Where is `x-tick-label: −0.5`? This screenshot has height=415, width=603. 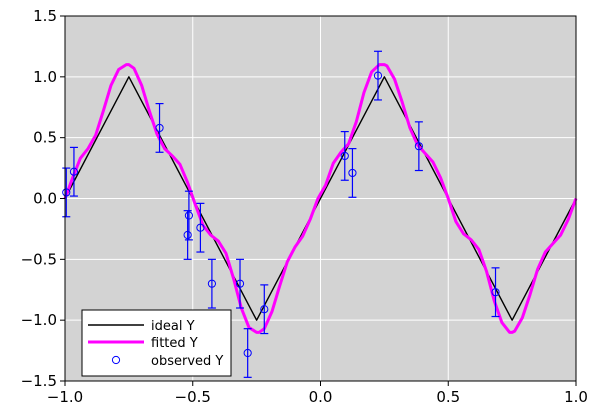
x-tick-label: −0.5 is located at coordinates (193, 397).